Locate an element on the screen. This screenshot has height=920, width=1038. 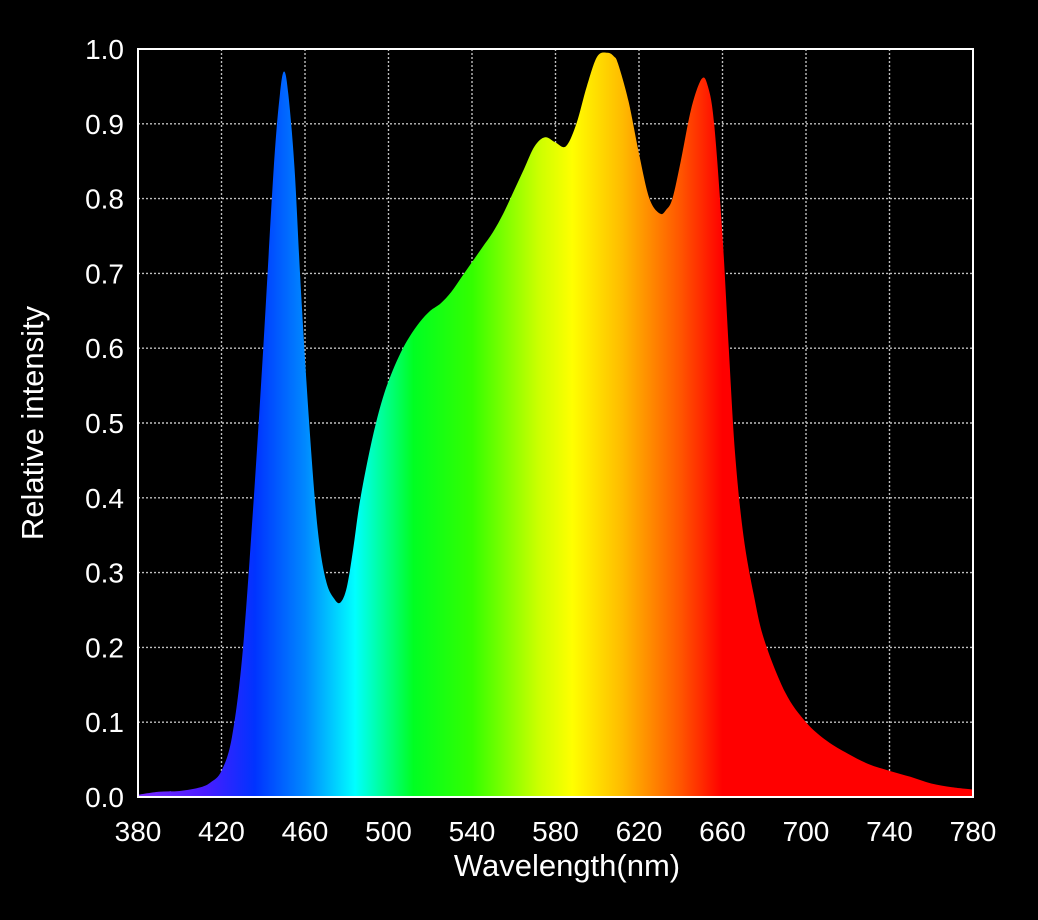
y-tick-label: 0.1 is located at coordinates (104, 722).